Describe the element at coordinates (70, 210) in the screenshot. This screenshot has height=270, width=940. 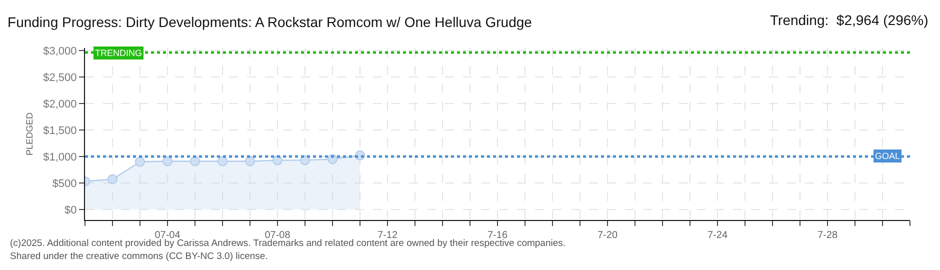
I see `y-tick-label: $0` at that location.